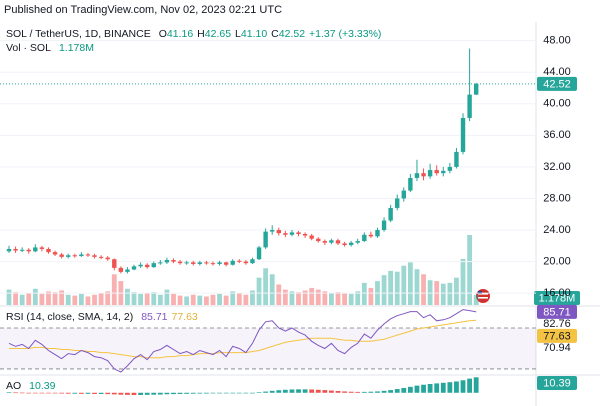 The width and height of the screenshot is (600, 406). What do you see at coordinates (218, 34) in the screenshot?
I see `ohlc-value: 42.65` at bounding box center [218, 34].